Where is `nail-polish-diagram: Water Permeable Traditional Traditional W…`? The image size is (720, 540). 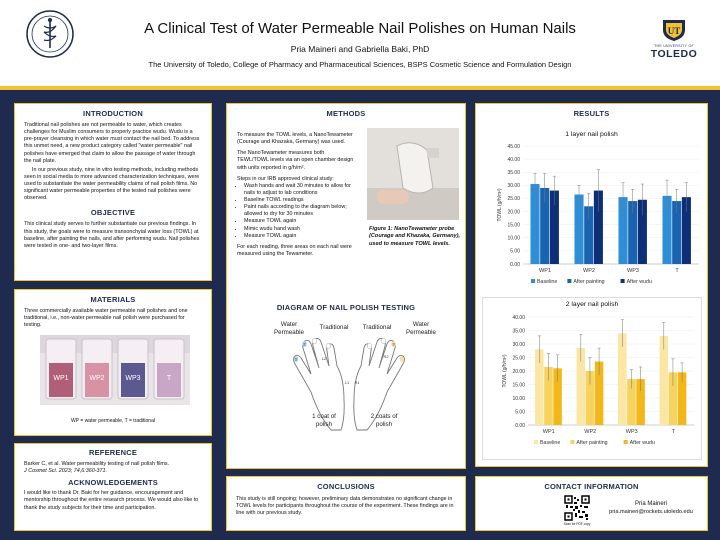
nail-polish-diagram: Water Permeable Traditional Traditional W… is located at coordinates (355, 376).